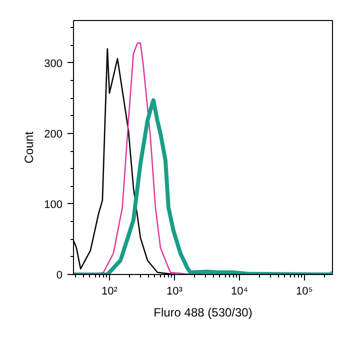  I want to click on x-tick-label: 10⁵, so click(304, 292).